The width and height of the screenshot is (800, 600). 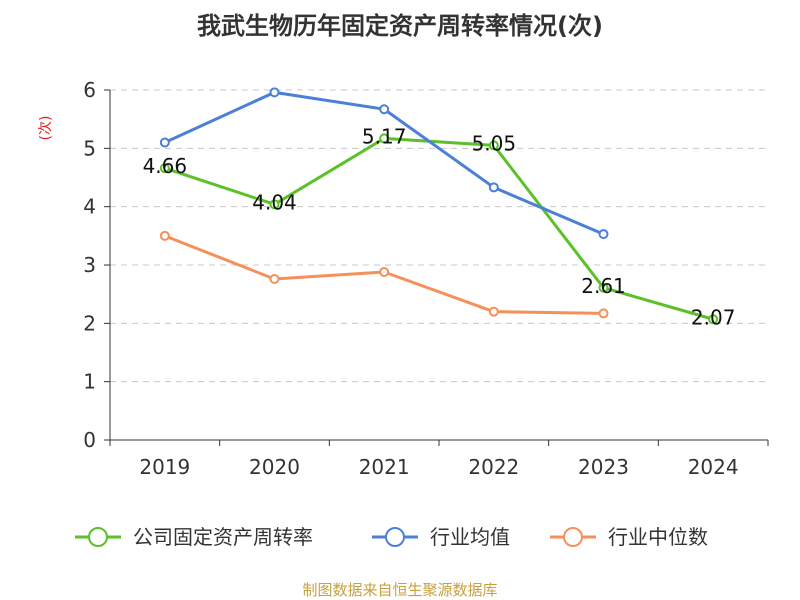 I want to click on x-tick-label: 2023, so click(x=603, y=467).